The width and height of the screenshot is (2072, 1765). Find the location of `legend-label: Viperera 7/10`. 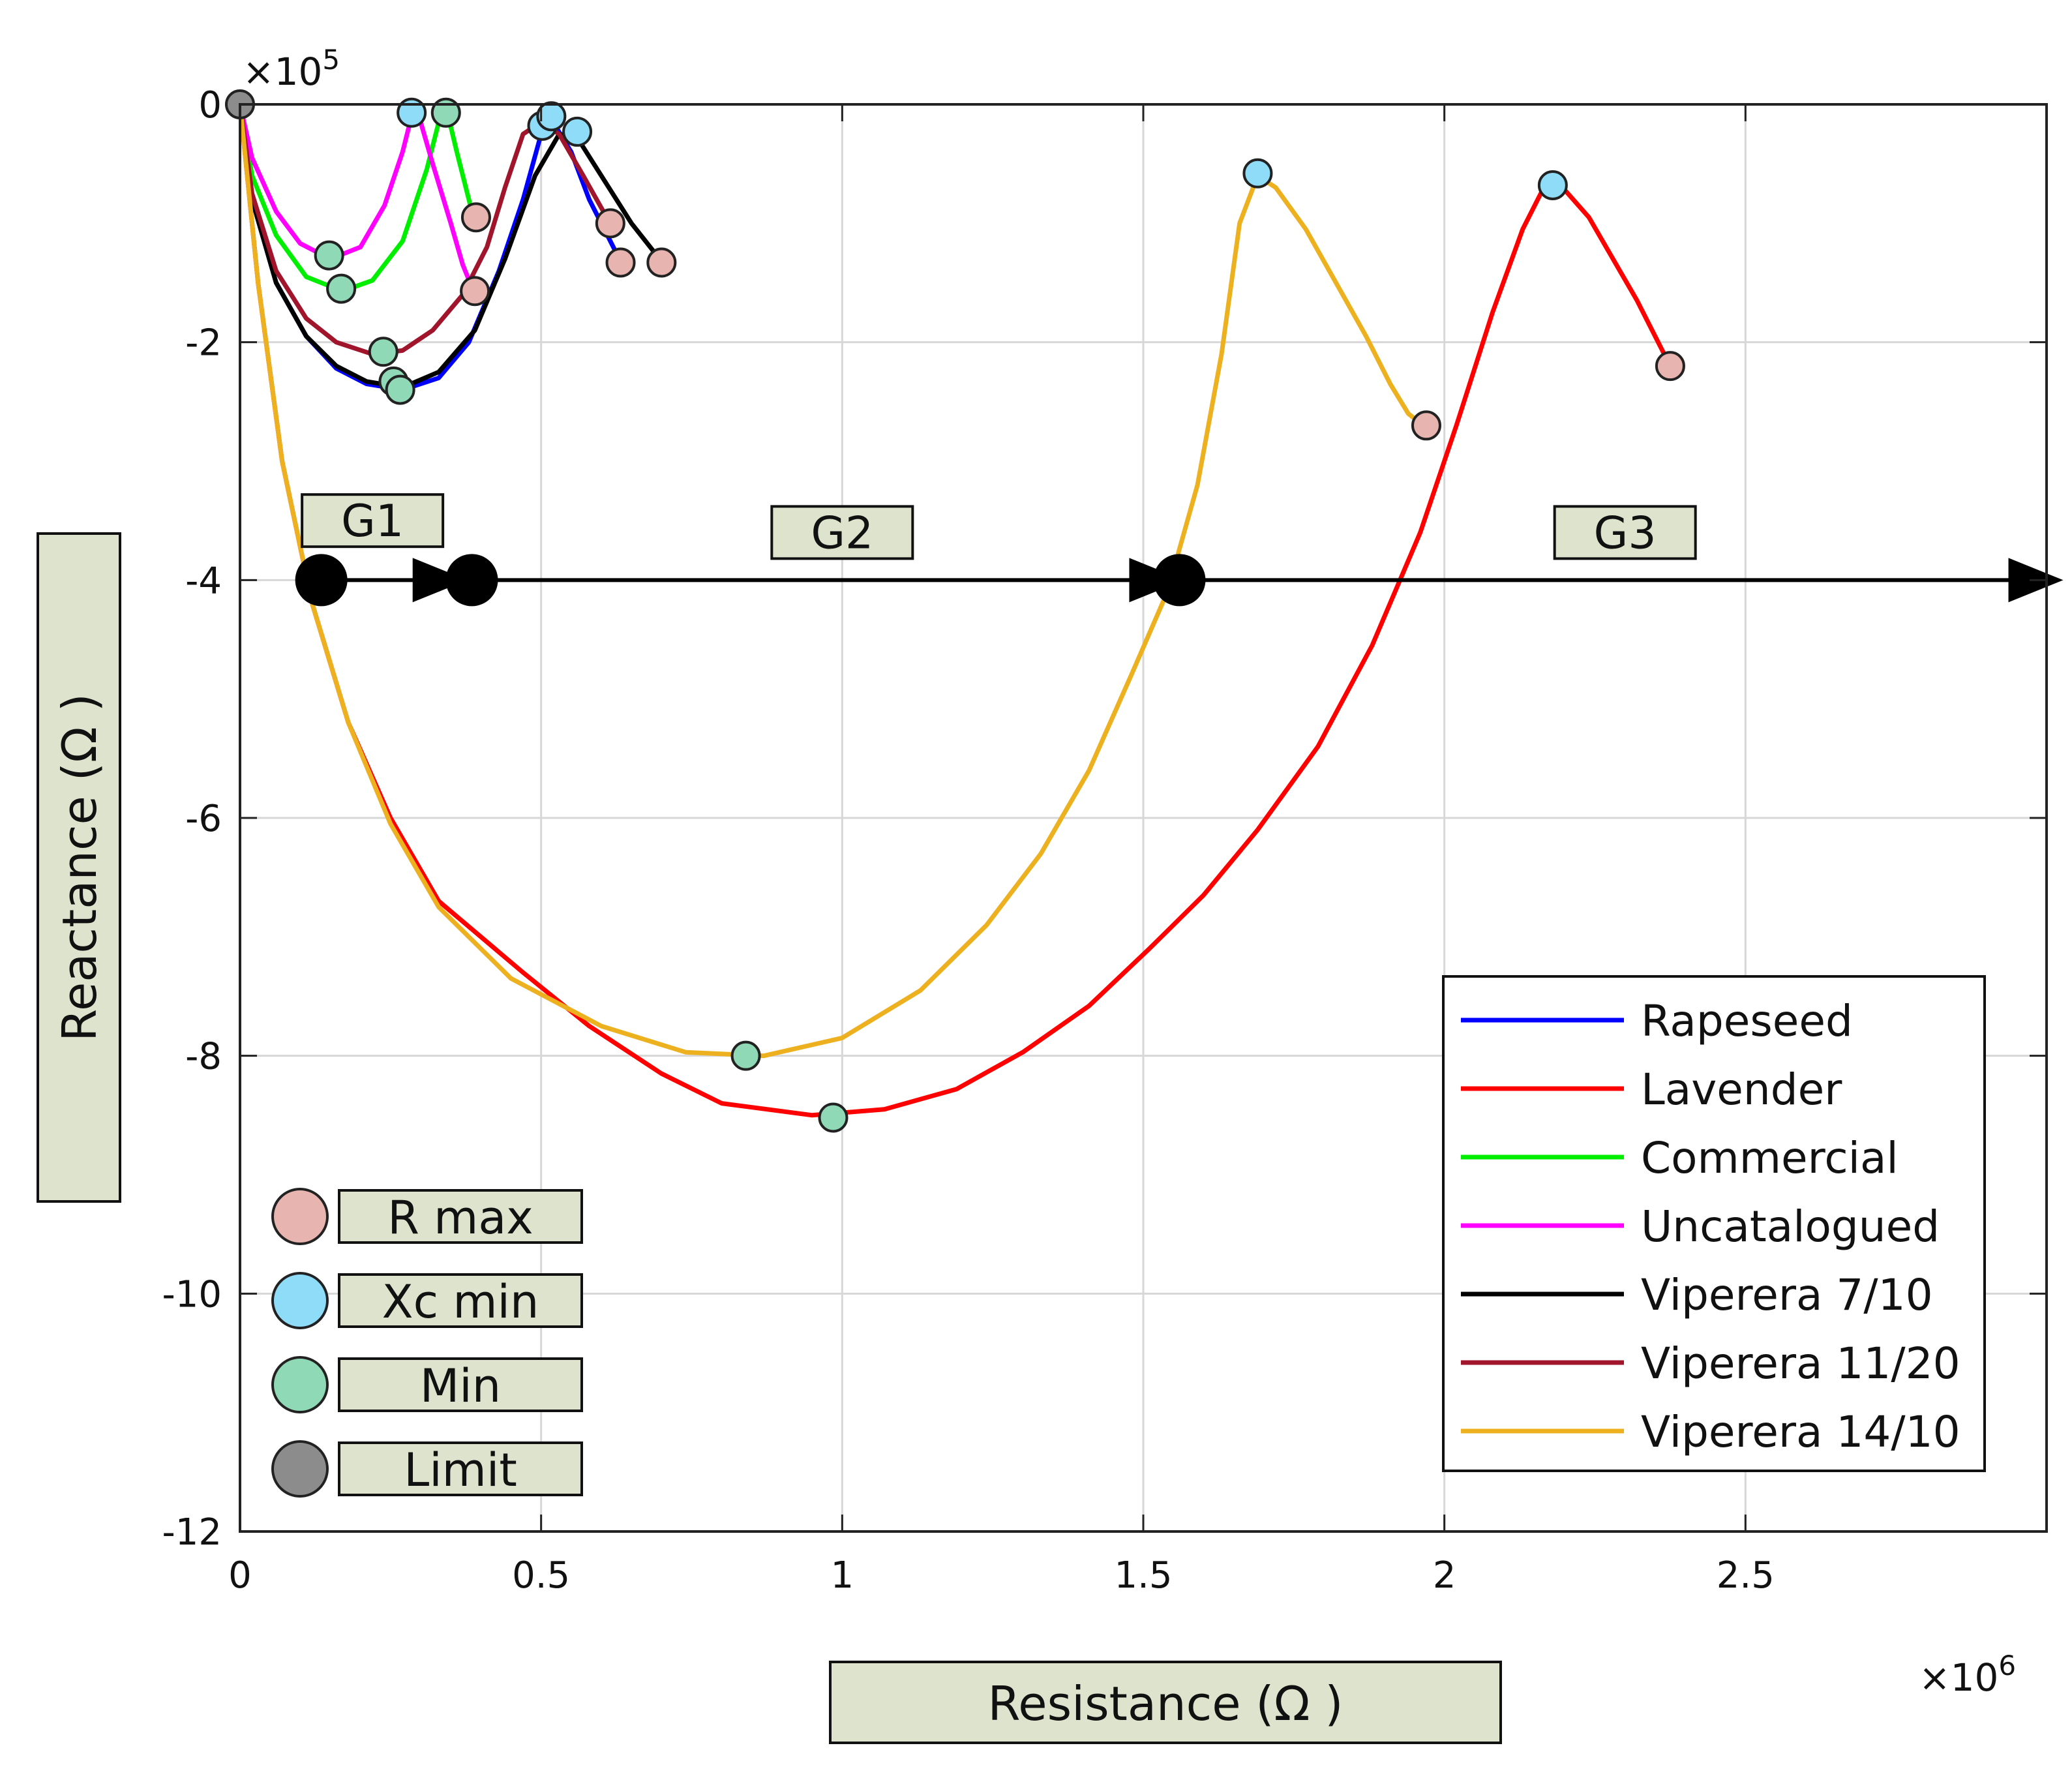

legend-label: Viperera 7/10 is located at coordinates (1787, 1295).